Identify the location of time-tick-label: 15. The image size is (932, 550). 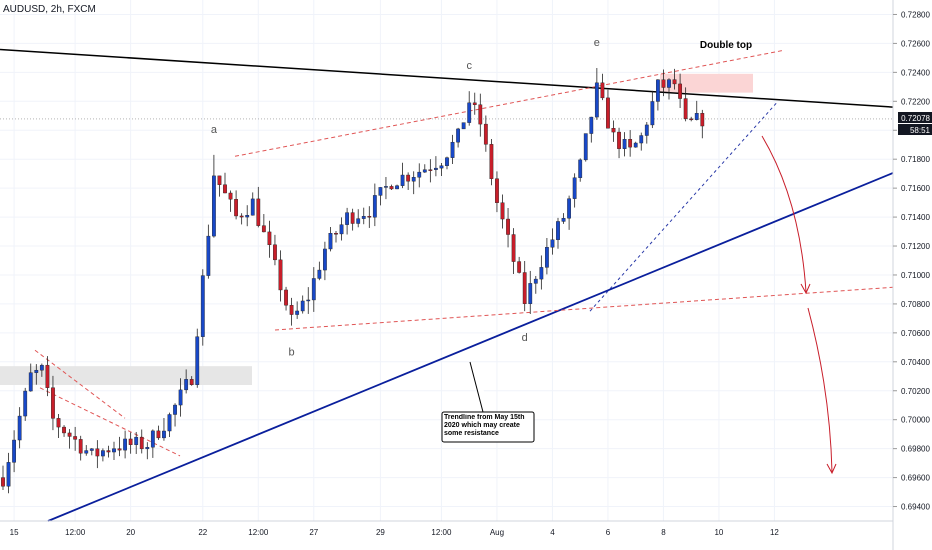
(14, 532).